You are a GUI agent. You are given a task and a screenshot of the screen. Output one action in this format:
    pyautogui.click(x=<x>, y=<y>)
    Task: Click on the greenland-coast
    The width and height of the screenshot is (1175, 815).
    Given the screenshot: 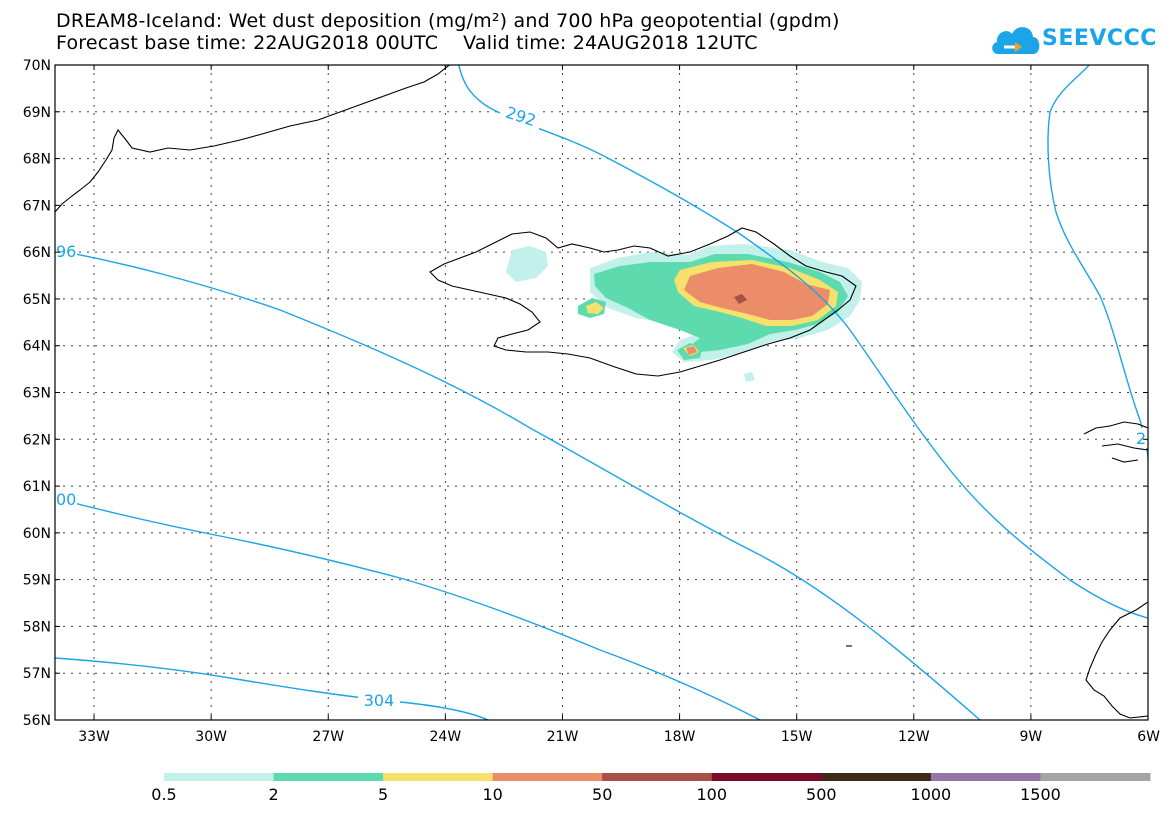 What is the action you would take?
    pyautogui.click(x=253, y=139)
    